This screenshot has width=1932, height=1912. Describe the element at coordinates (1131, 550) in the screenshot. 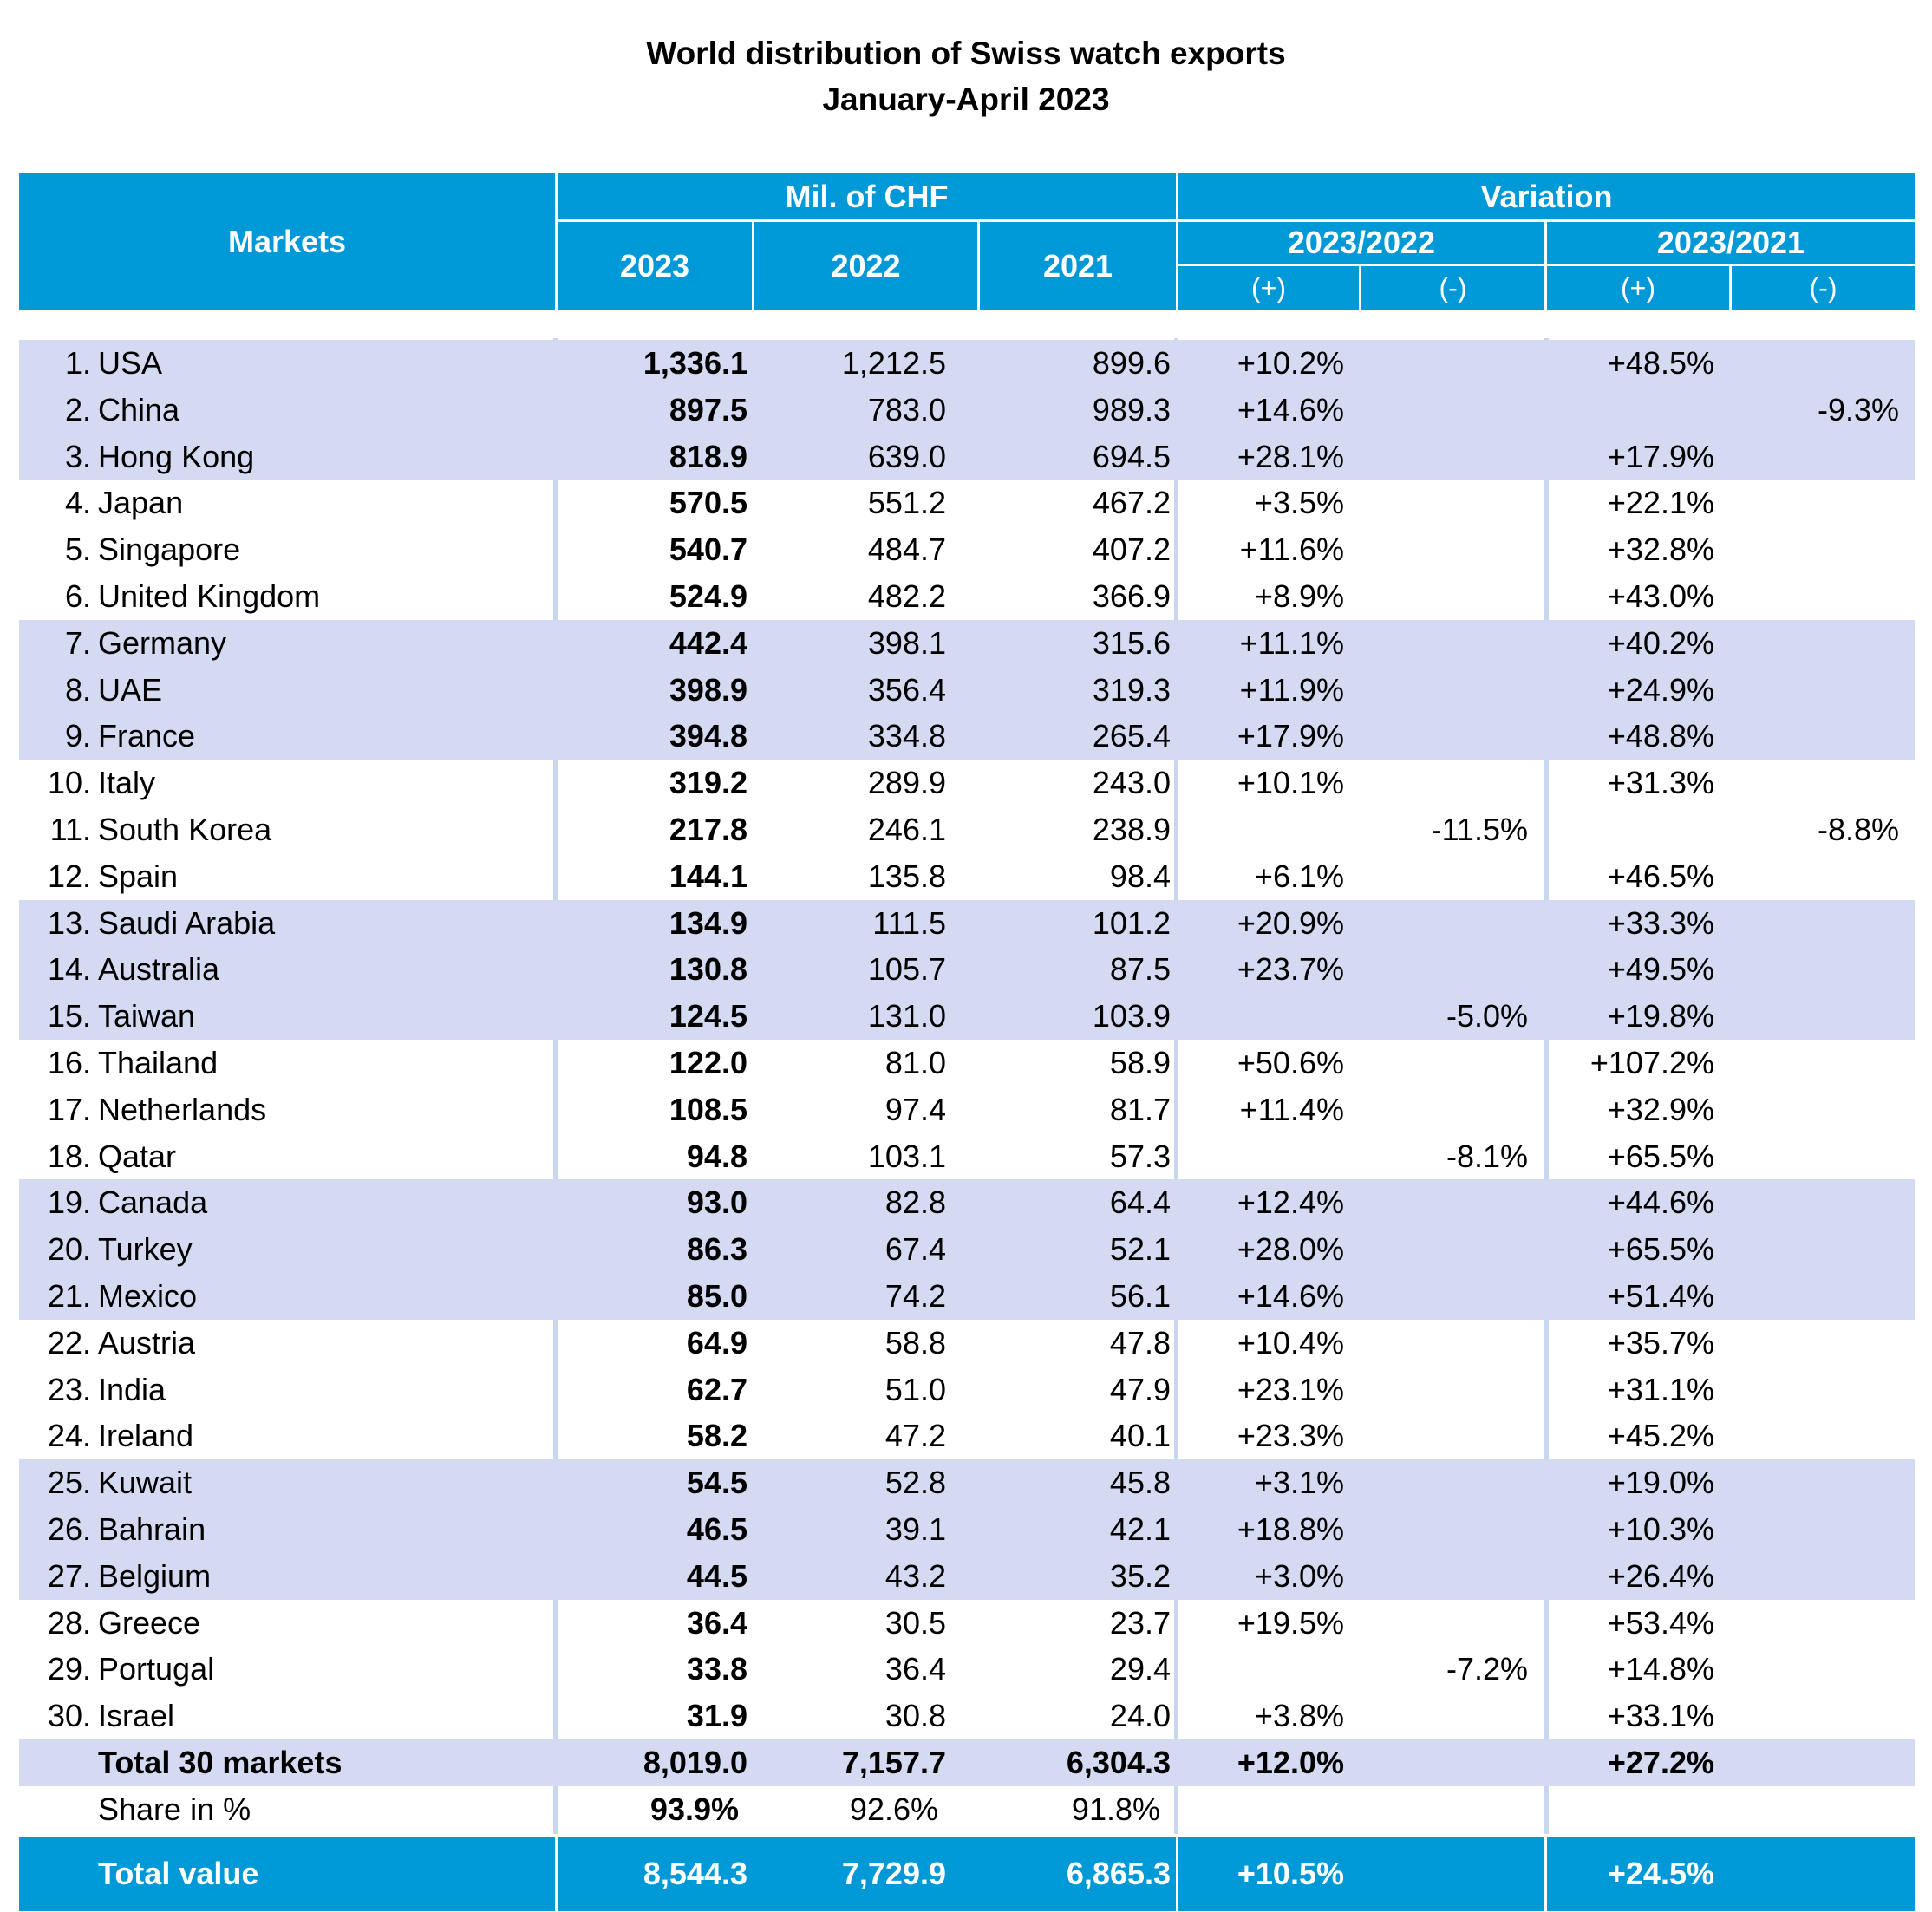

I see `cell-v2021: 407.2` at that location.